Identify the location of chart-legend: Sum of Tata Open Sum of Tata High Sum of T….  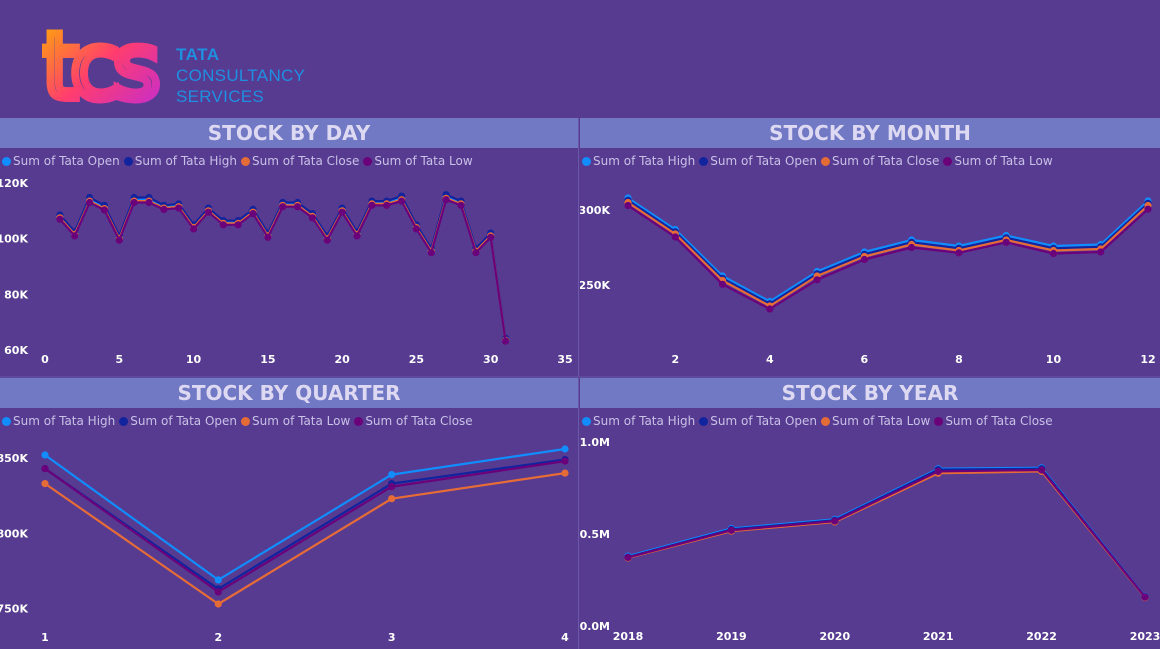
(239, 162).